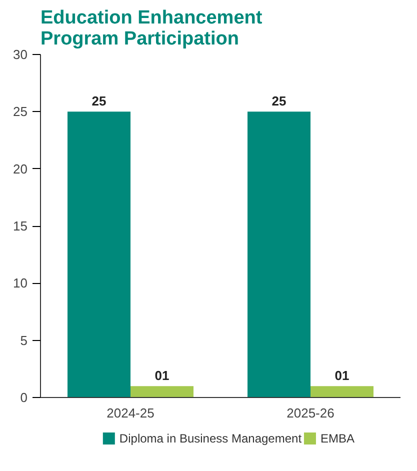 This screenshot has height=471, width=417. Describe the element at coordinates (130, 413) in the screenshot. I see `x-tick-label: 2024-25` at that location.